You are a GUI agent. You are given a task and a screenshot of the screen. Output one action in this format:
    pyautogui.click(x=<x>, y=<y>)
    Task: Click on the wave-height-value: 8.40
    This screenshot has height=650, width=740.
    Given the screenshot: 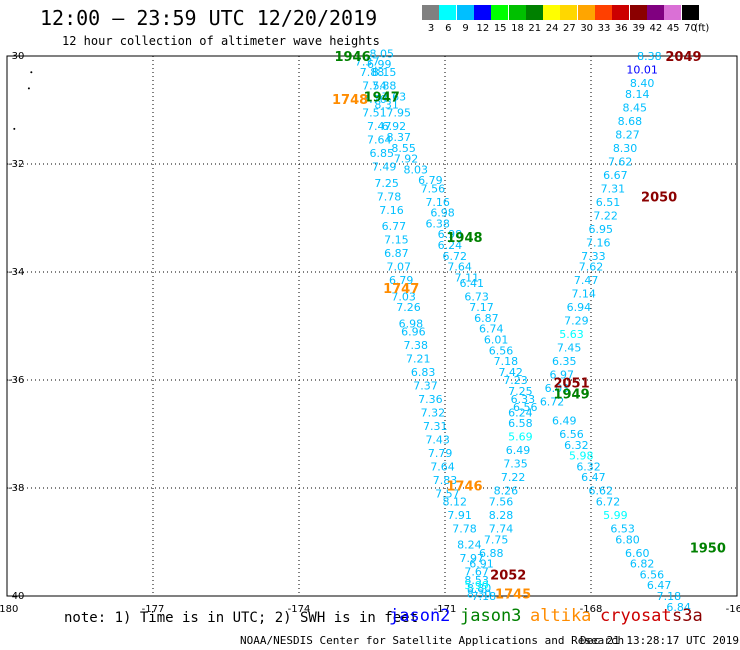 What is the action you would take?
    pyautogui.click(x=642, y=83)
    